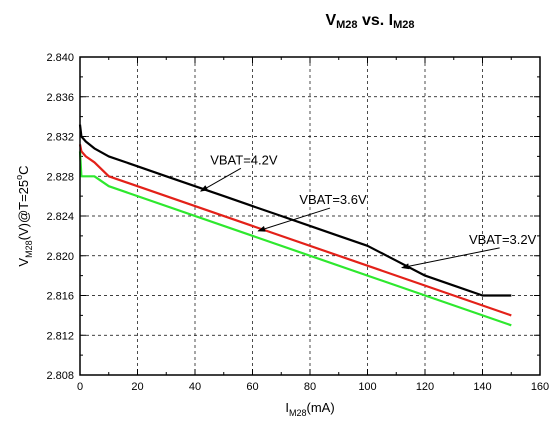 Image resolution: width=551 pixels, height=429 pixels. Describe the element at coordinates (310, 387) in the screenshot. I see `x-tick-label: 80` at that location.